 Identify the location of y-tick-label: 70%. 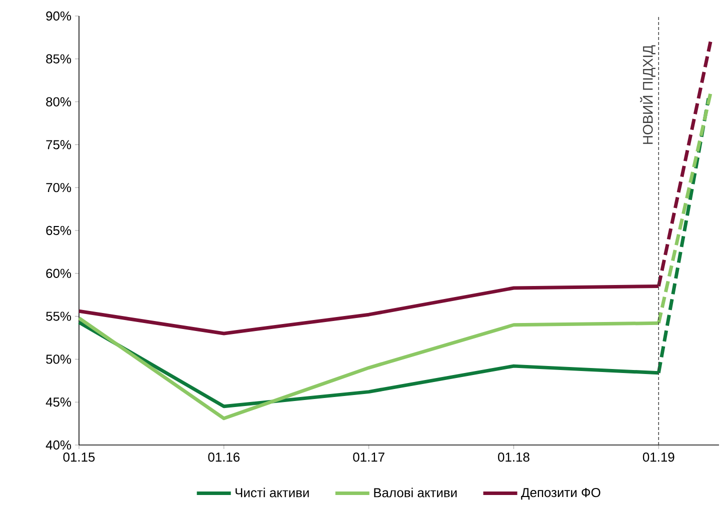
(59, 187).